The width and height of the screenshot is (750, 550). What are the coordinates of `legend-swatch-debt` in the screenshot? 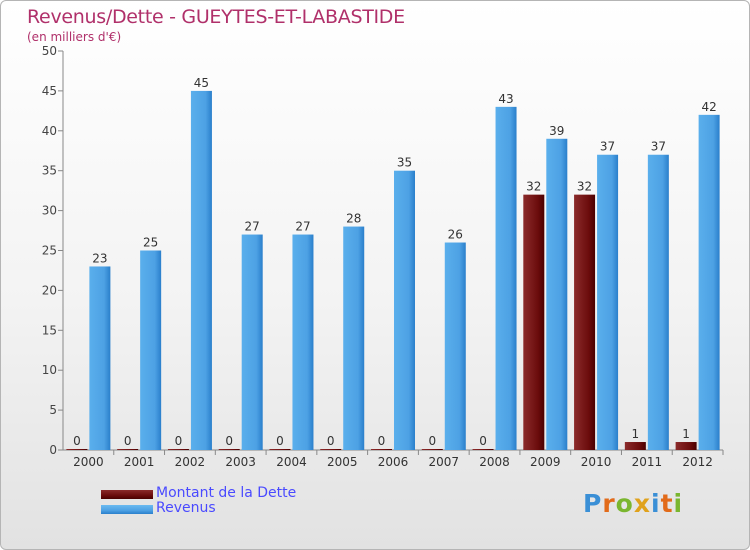 It's located at (127, 494).